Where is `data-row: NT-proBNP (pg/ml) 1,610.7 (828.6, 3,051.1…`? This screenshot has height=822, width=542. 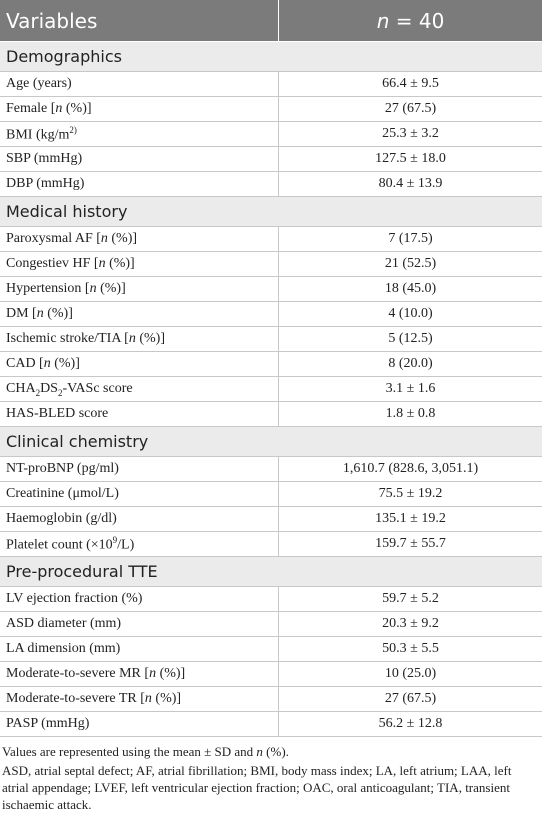
data-row: NT-proBNP (pg/ml) 1,610.7 (828.6, 3,051.1… is located at coordinates (271, 469).